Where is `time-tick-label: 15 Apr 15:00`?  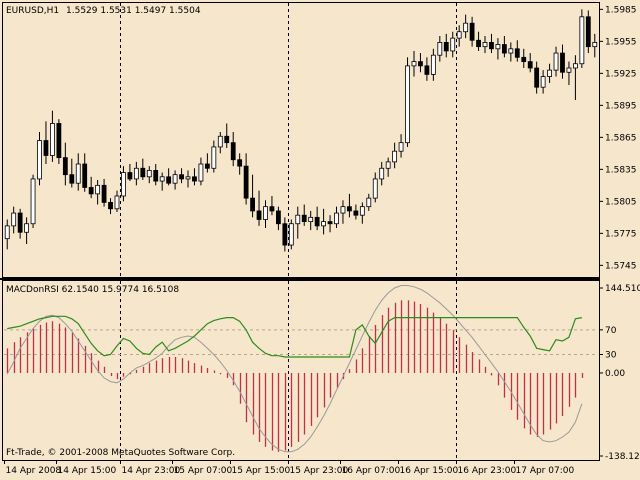
time-tick-label: 15 Apr 15:00 is located at coordinates (261, 471).